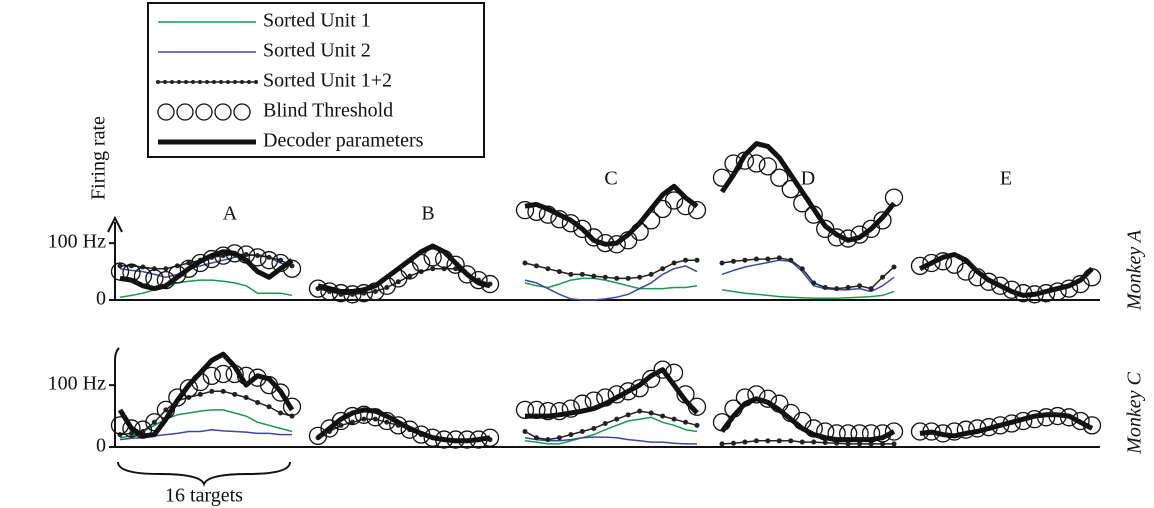 This screenshot has height=508, width=1154. I want to click on legend-label: Sorted Unit 2, so click(317, 51).